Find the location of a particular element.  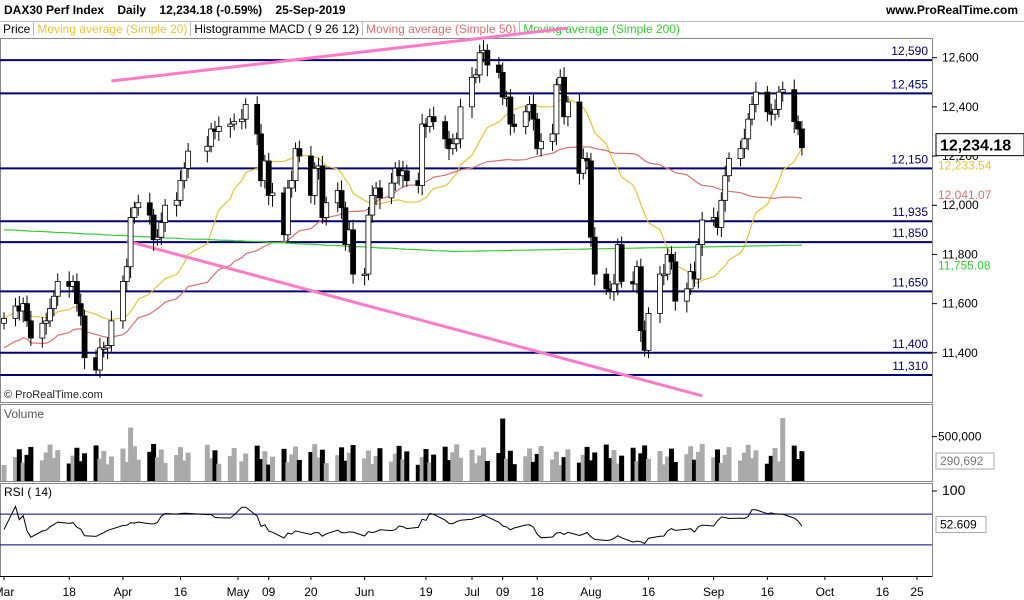

rsi-line is located at coordinates (403, 525).